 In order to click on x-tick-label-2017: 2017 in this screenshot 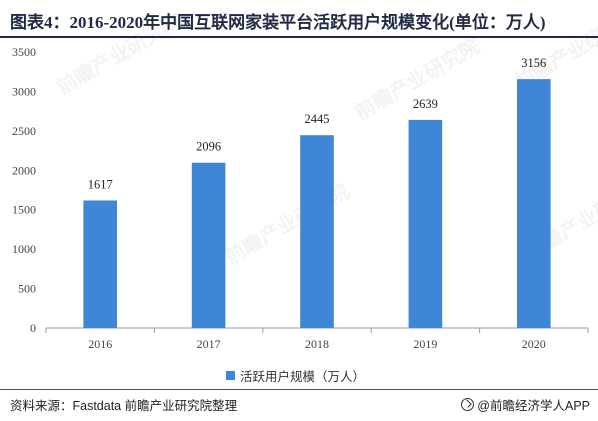, I will do `click(209, 344)`.